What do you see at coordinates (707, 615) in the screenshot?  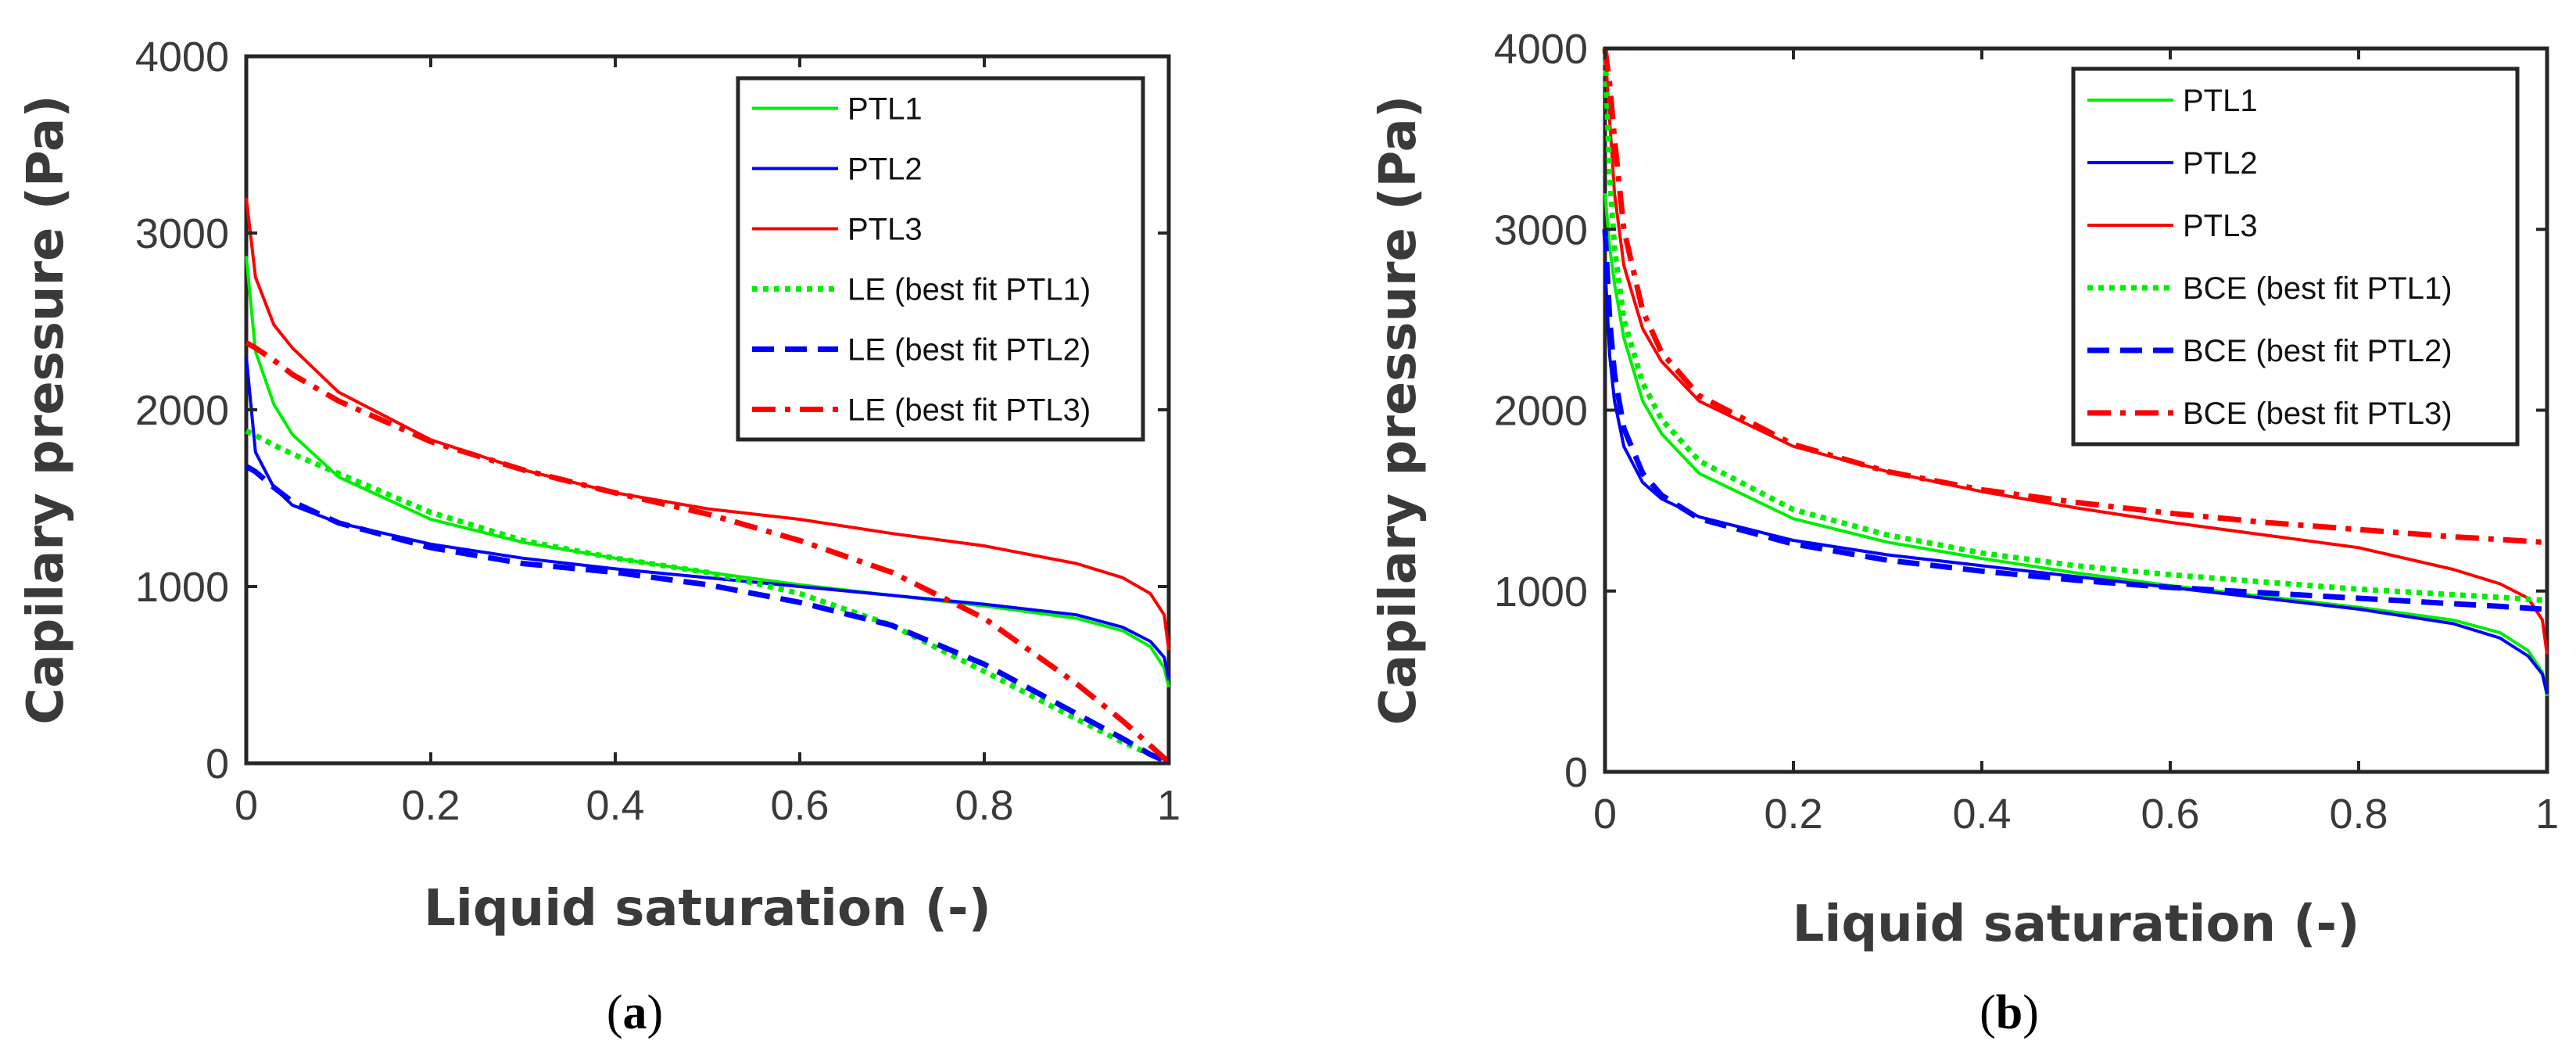 I see `series-line-le-best-fit-ptl2` at bounding box center [707, 615].